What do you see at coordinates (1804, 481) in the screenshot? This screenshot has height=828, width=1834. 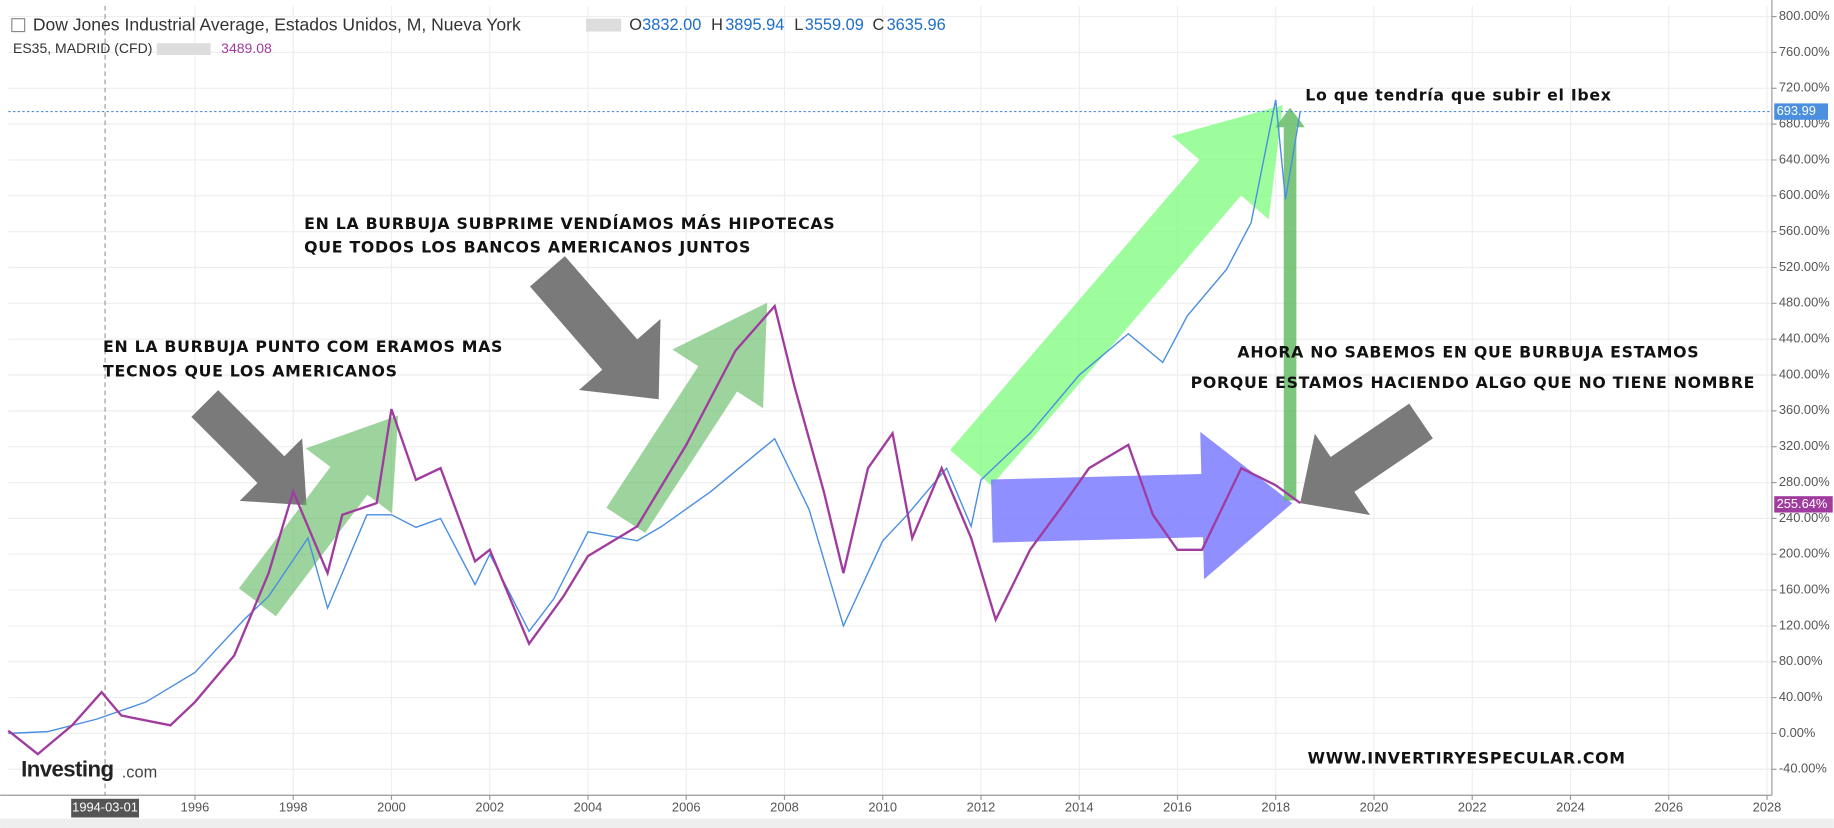 I see `y-tick-label: 280.00%` at bounding box center [1804, 481].